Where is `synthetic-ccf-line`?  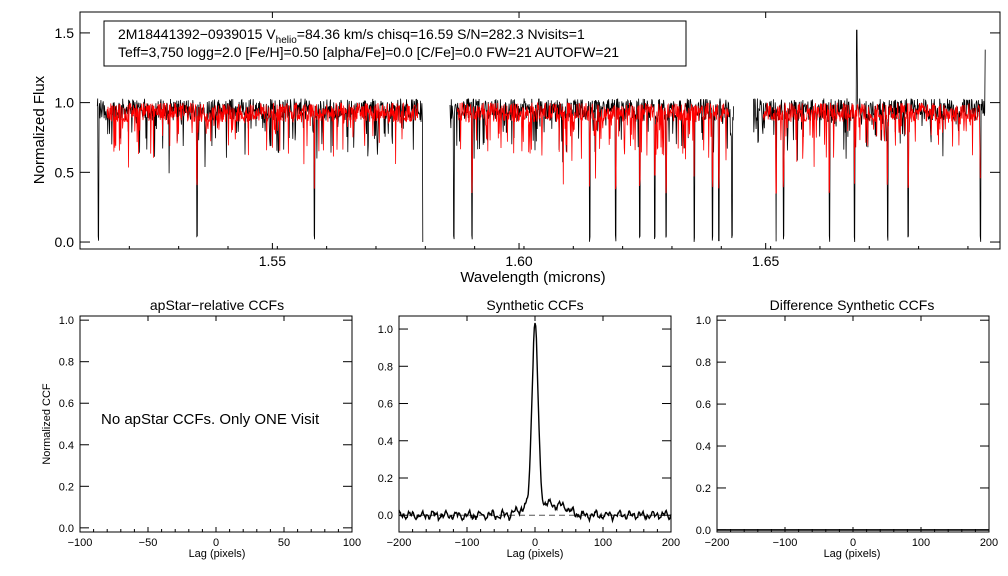
synthetic-ccf-line is located at coordinates (535, 423).